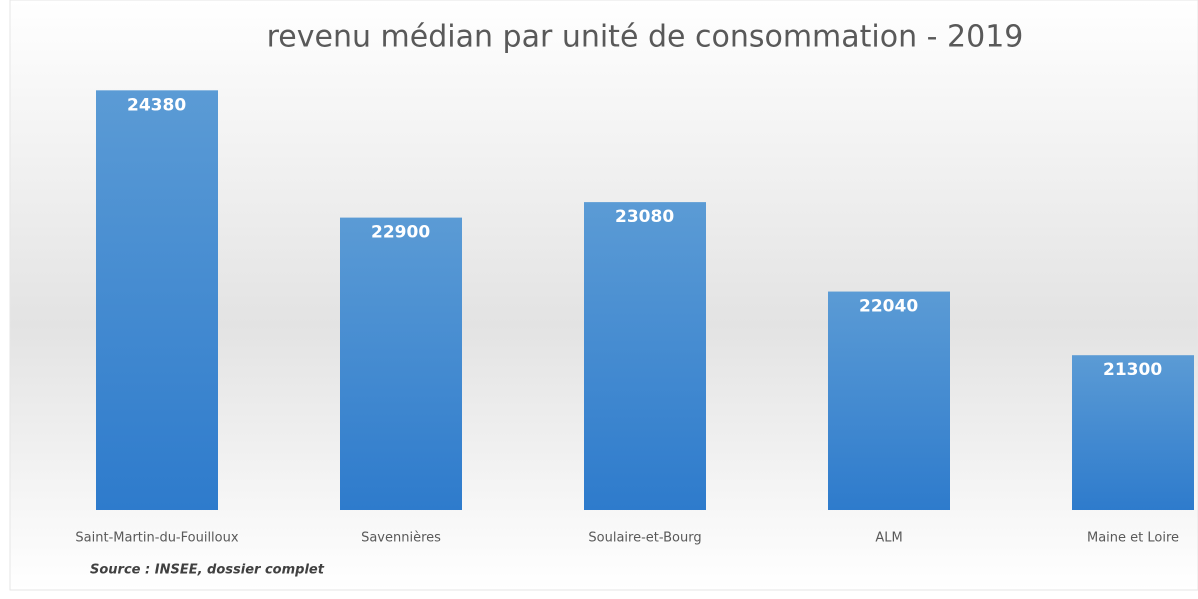 The image size is (1198, 599). I want to click on source-note: Source : INSEE, dossier complet, so click(207, 570).